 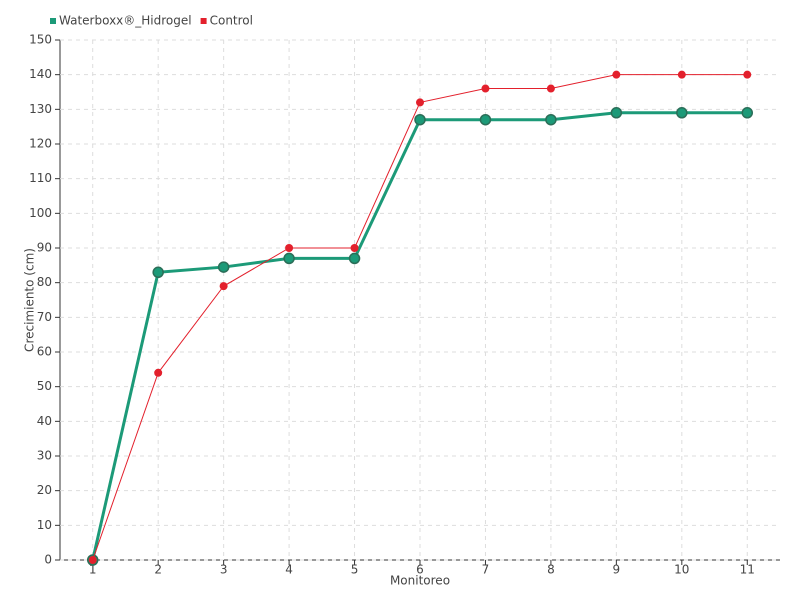 What do you see at coordinates (40, 109) in the screenshot?
I see `y-tick-label: 130` at bounding box center [40, 109].